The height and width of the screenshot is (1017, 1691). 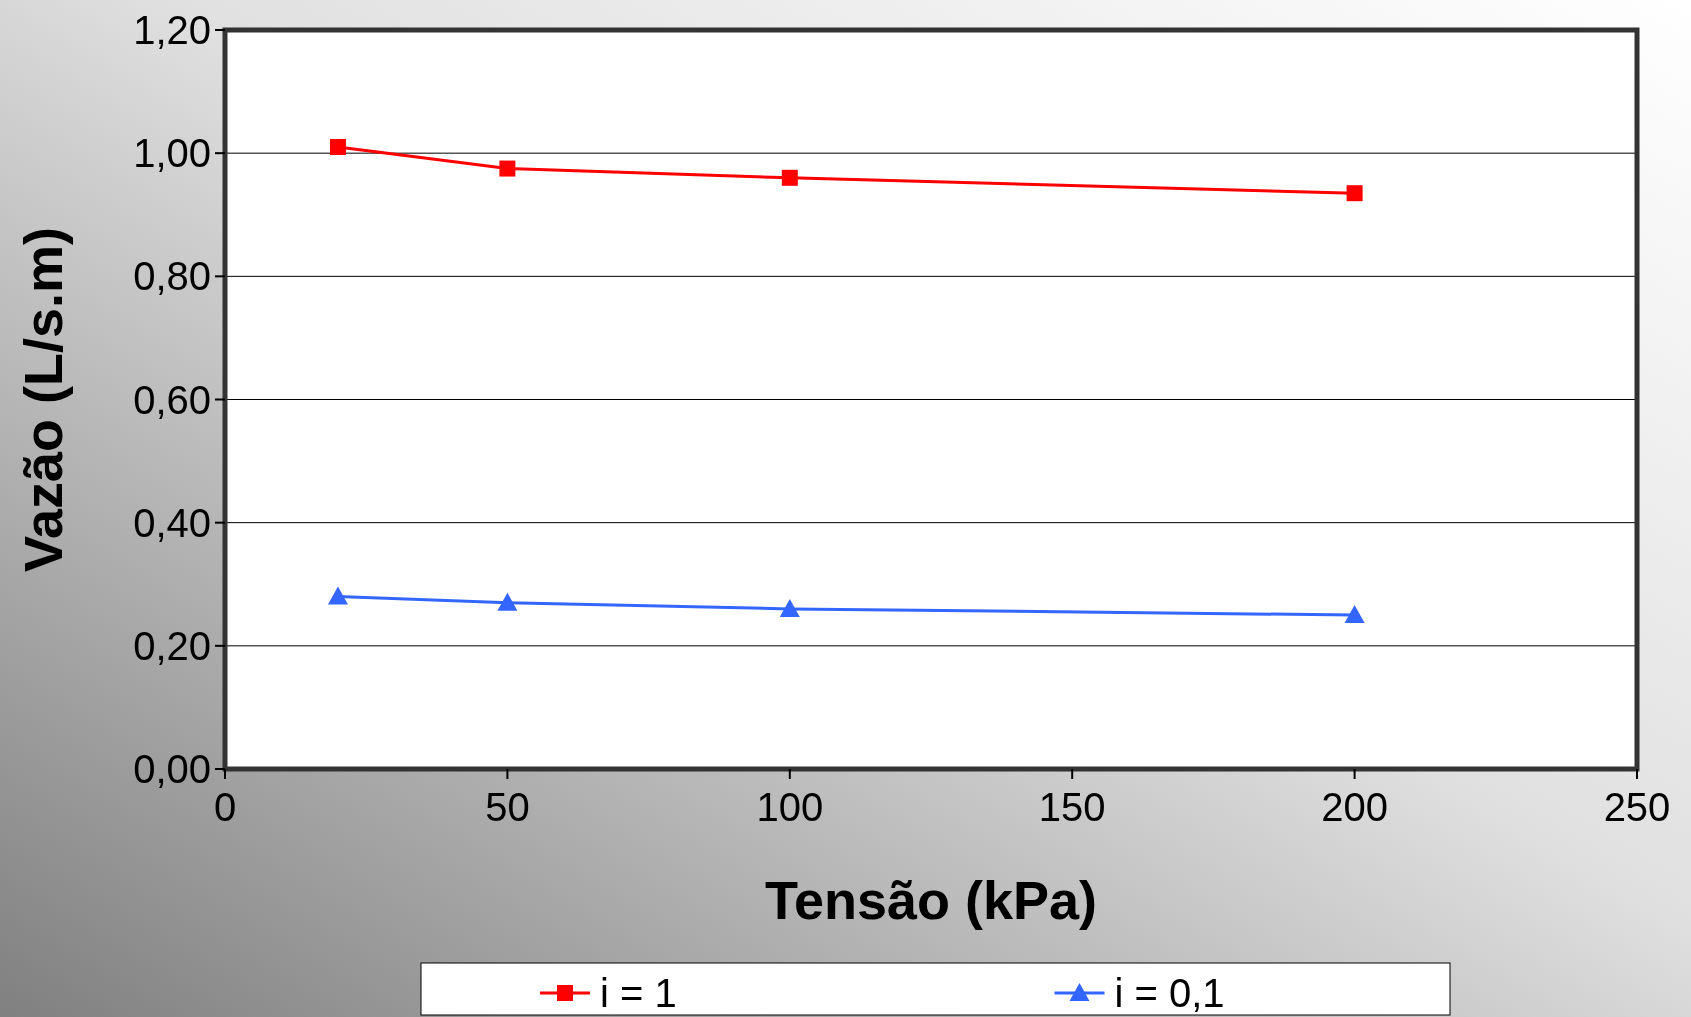 I want to click on y-tick-label: 1,20, so click(x=172, y=30).